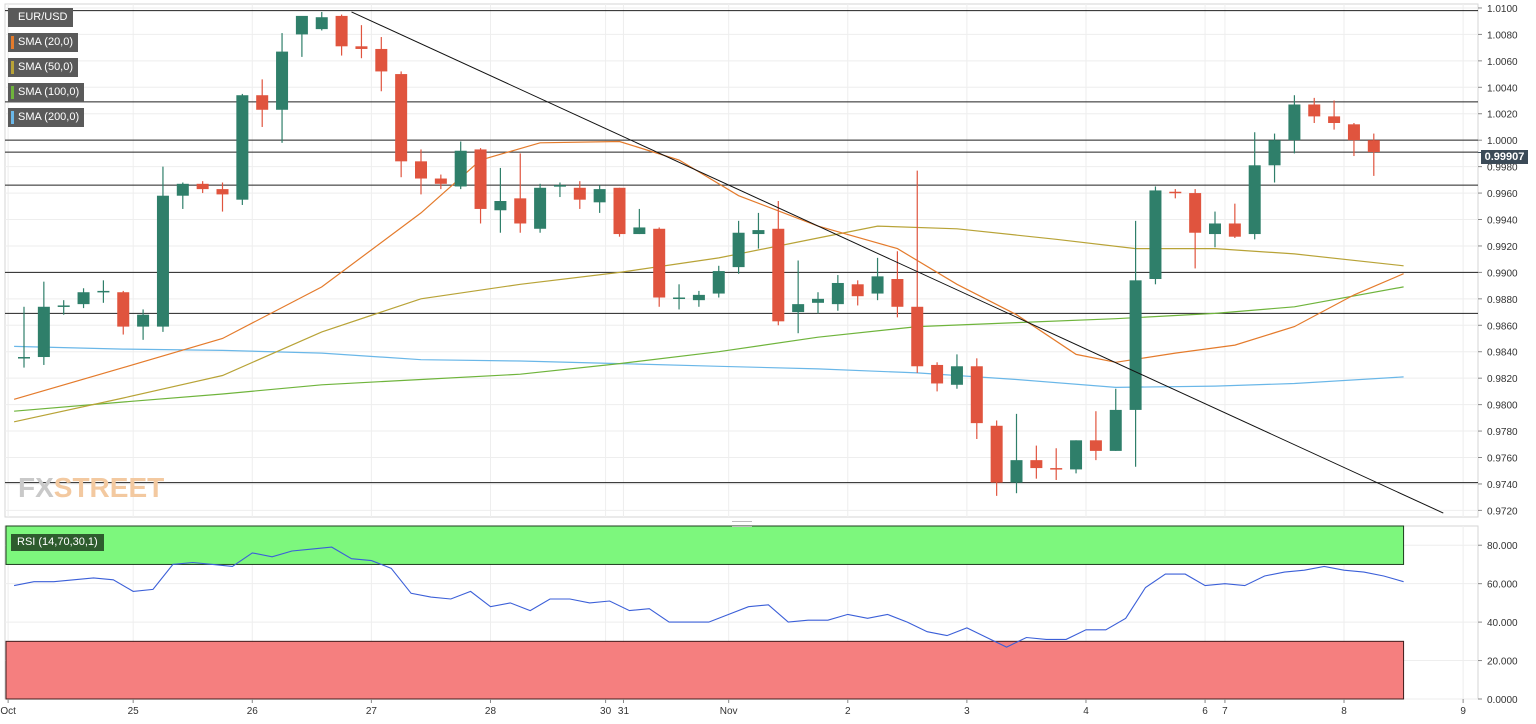  What do you see at coordinates (1502, 700) in the screenshot?
I see `rsi-y-tick-label: 0.0000` at bounding box center [1502, 700].